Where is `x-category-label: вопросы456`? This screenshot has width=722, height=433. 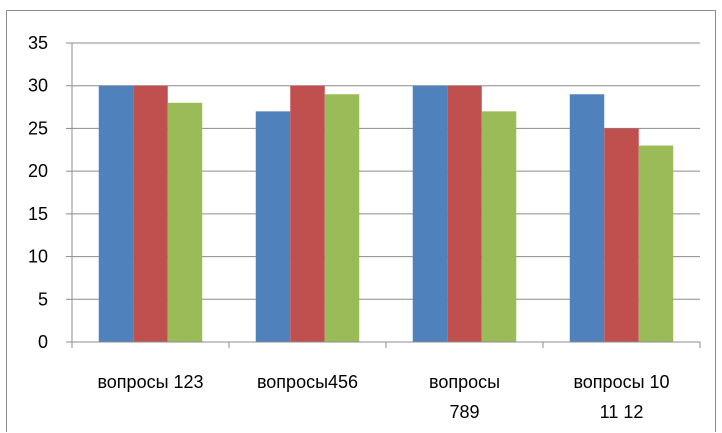
x-category-label: вопросы456 is located at coordinates (307, 382).